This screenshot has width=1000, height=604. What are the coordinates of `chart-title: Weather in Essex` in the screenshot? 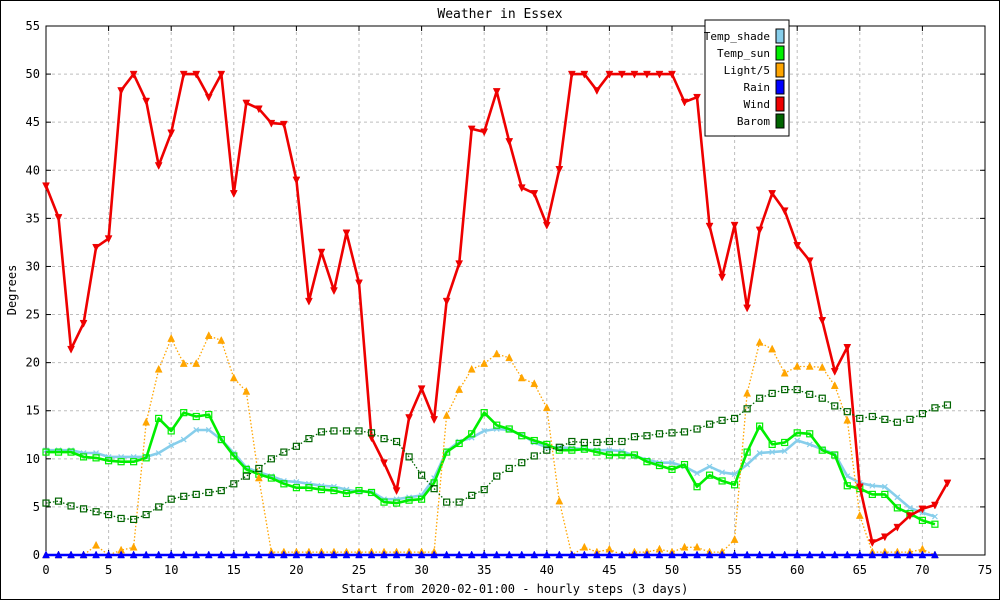 It's located at (499, 14).